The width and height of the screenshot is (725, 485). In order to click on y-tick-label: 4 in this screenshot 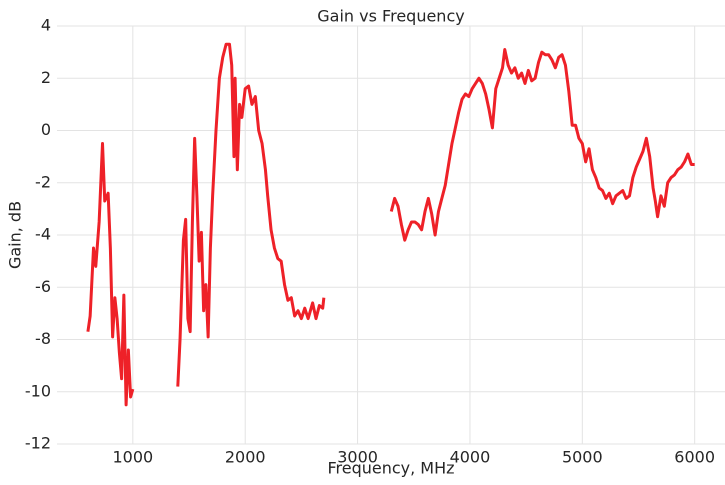, I will do `click(46, 25)`.